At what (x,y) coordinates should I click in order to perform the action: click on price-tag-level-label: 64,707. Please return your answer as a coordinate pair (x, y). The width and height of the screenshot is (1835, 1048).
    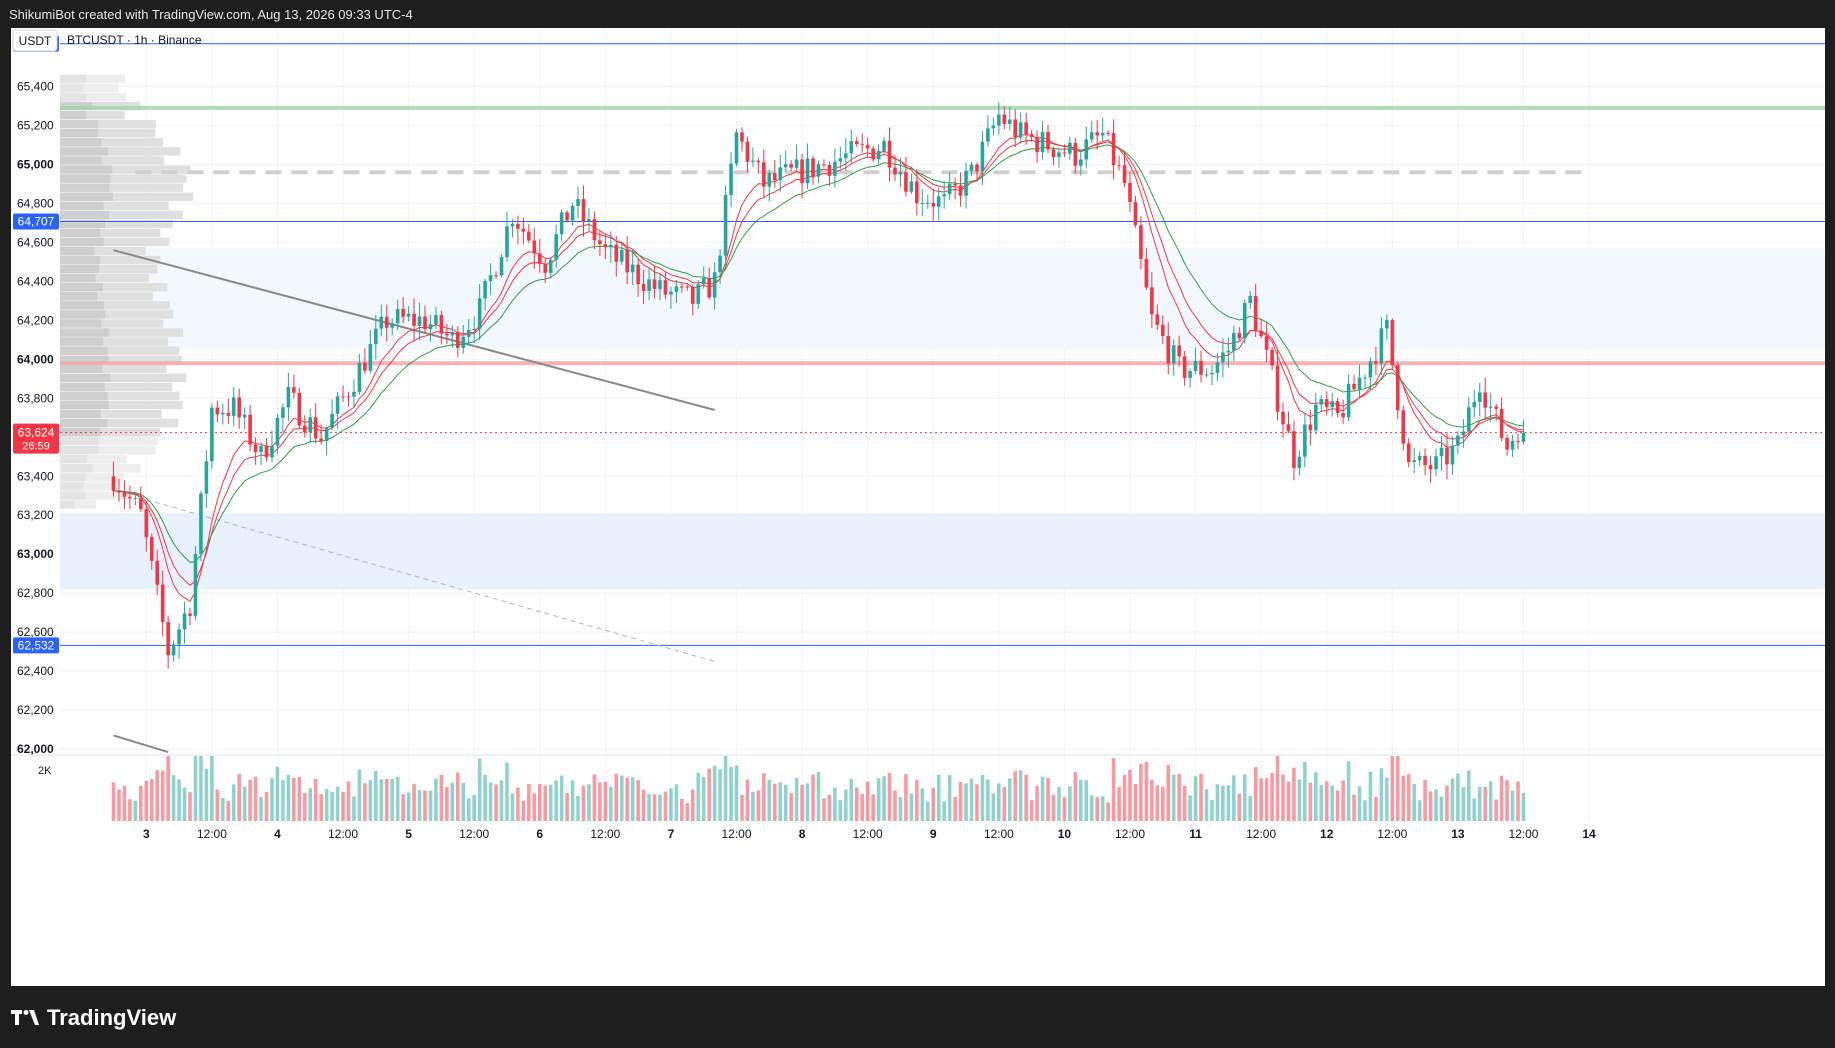
    Looking at the image, I should click on (36, 222).